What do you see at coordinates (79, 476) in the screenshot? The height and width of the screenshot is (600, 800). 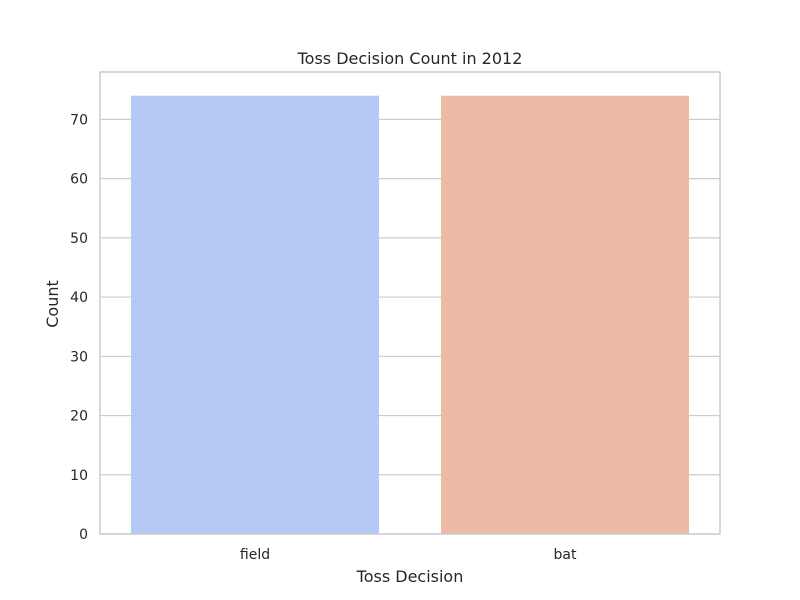 I see `y-tick-label: 10` at bounding box center [79, 476].